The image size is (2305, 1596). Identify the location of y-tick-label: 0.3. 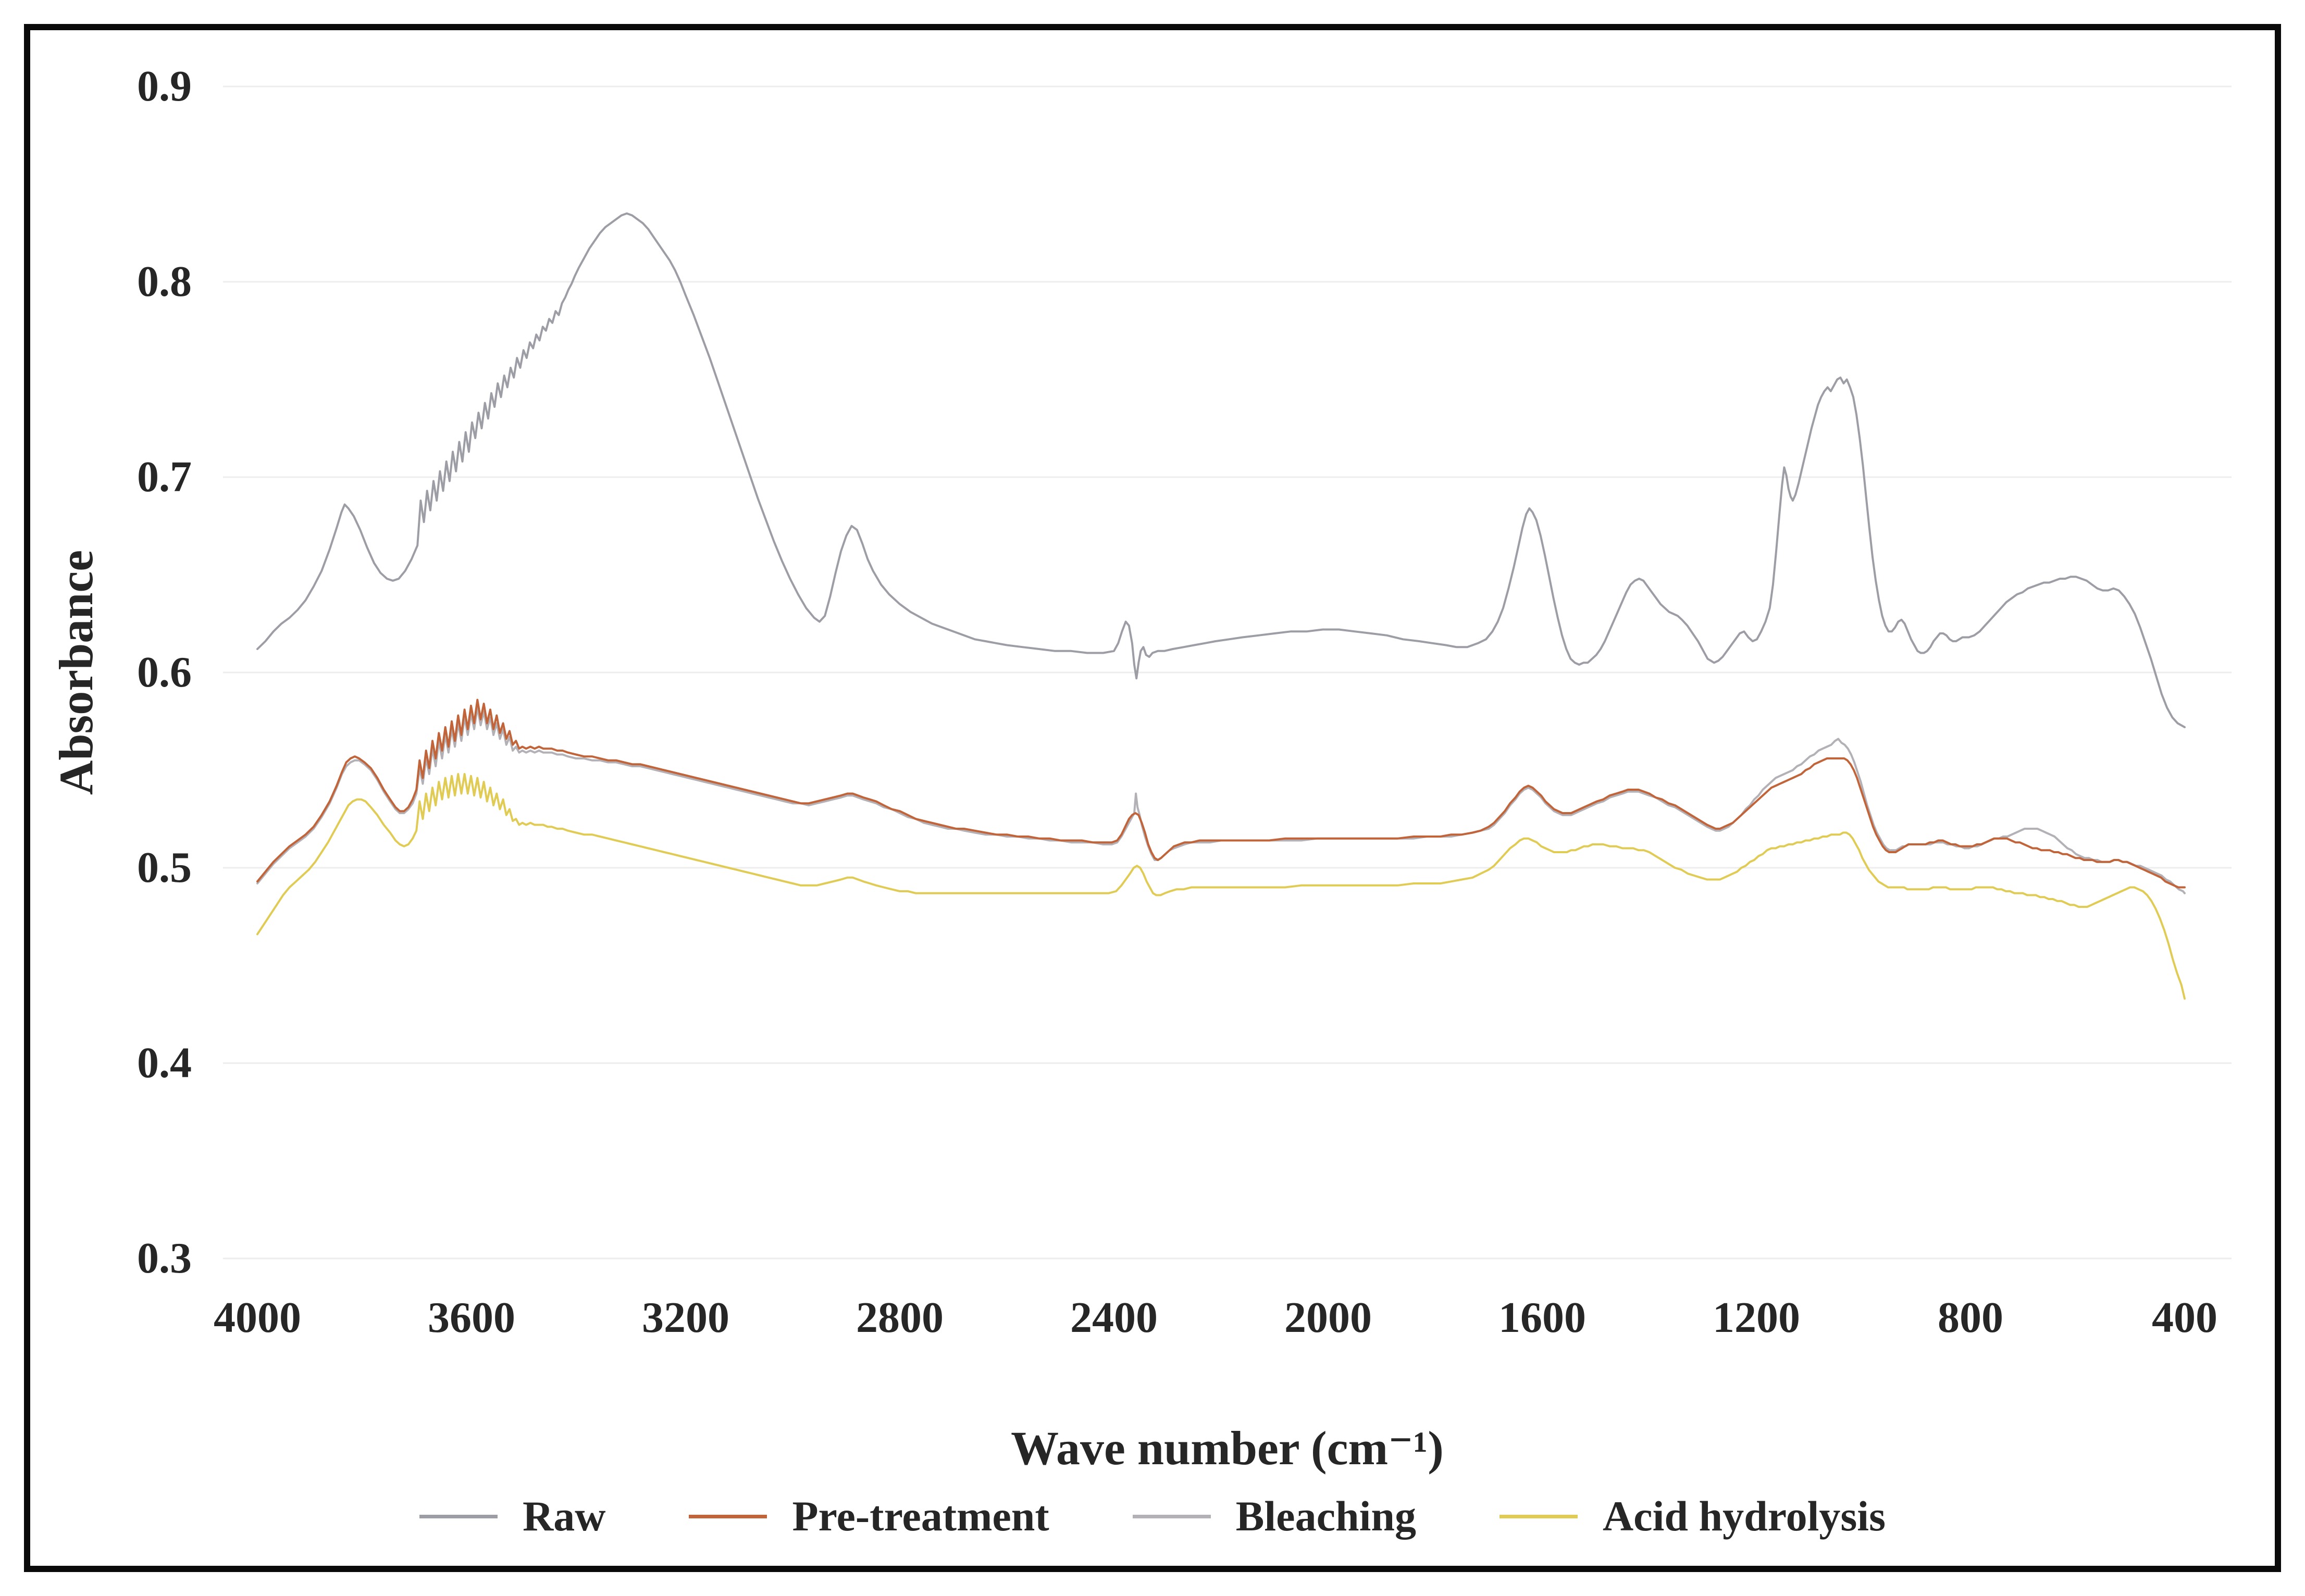
(164, 1258).